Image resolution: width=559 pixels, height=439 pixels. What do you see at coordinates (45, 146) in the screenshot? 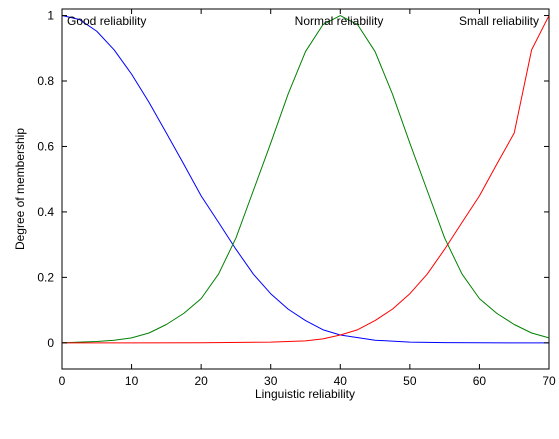
I see `y-tick-label: 0.6` at bounding box center [45, 146].